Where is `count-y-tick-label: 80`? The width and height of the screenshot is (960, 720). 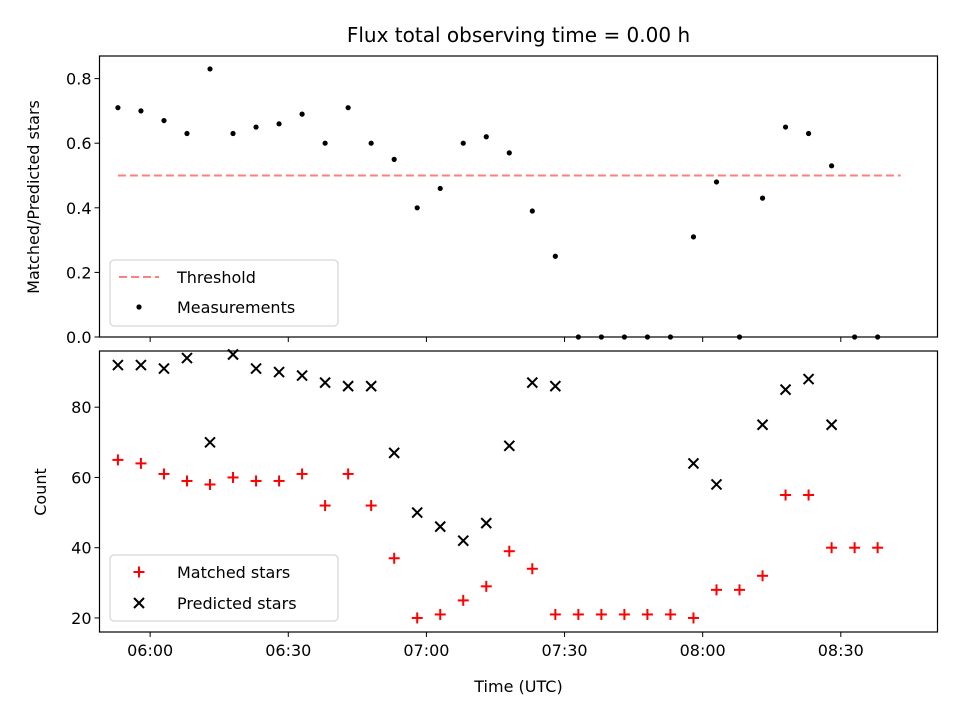 count-y-tick-label: 80 is located at coordinates (81, 407).